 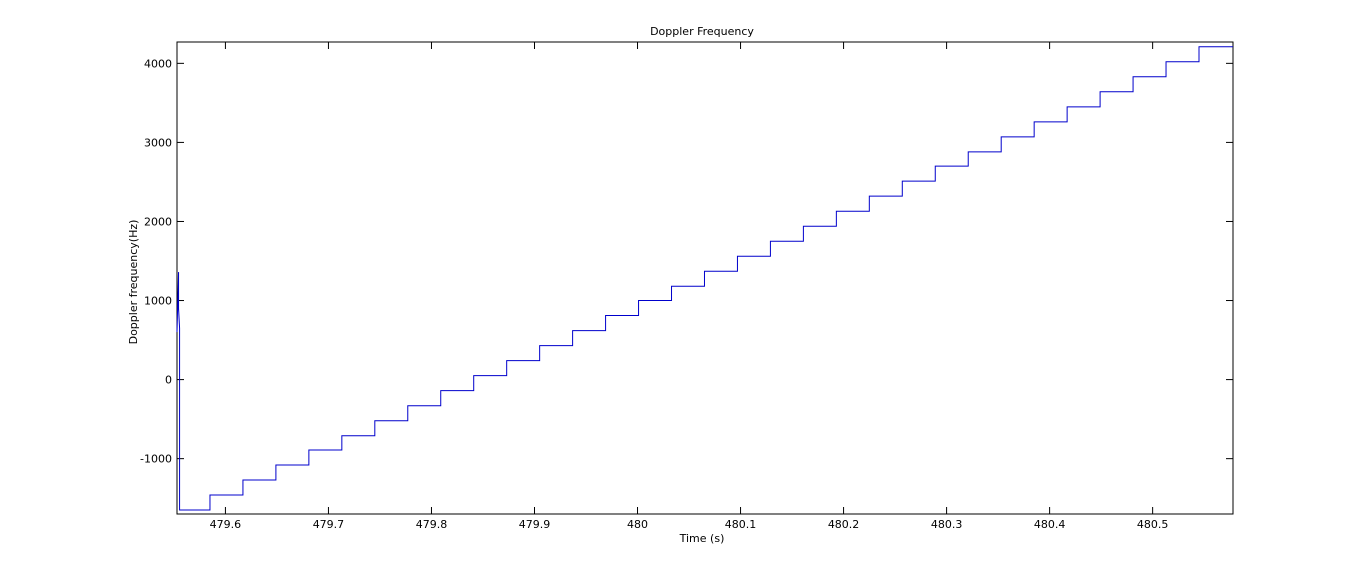 I want to click on y-tick-label: 4000, so click(x=158, y=63).